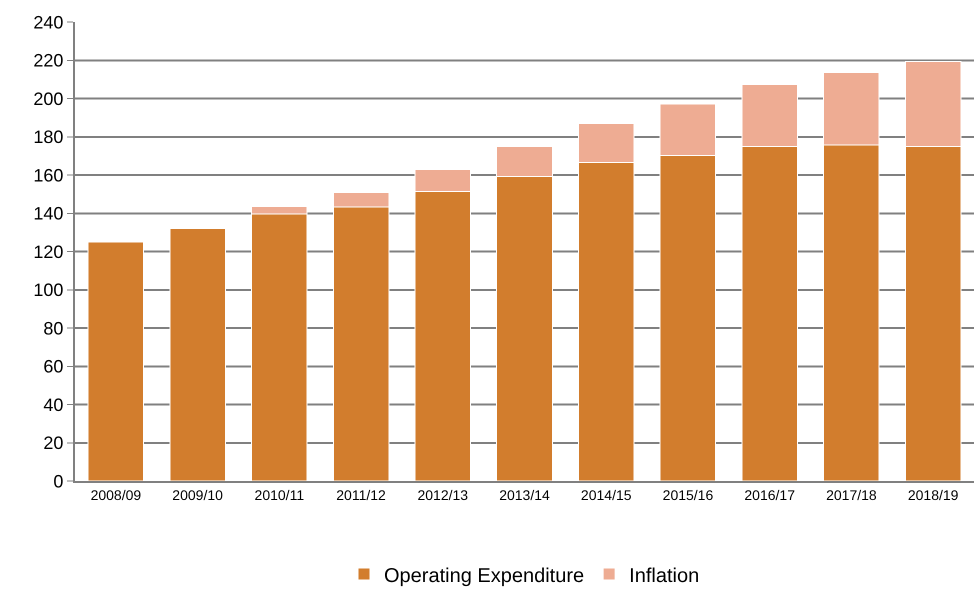  Describe the element at coordinates (53, 328) in the screenshot. I see `y-tick-label: 80` at that location.